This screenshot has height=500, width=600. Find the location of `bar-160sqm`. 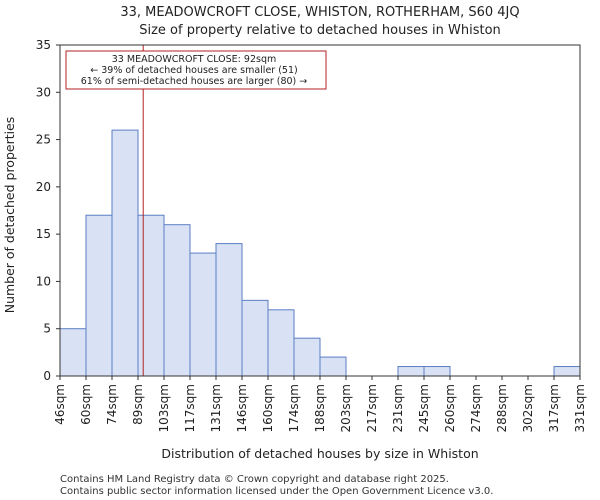

bar-160sqm is located at coordinates (281, 343).